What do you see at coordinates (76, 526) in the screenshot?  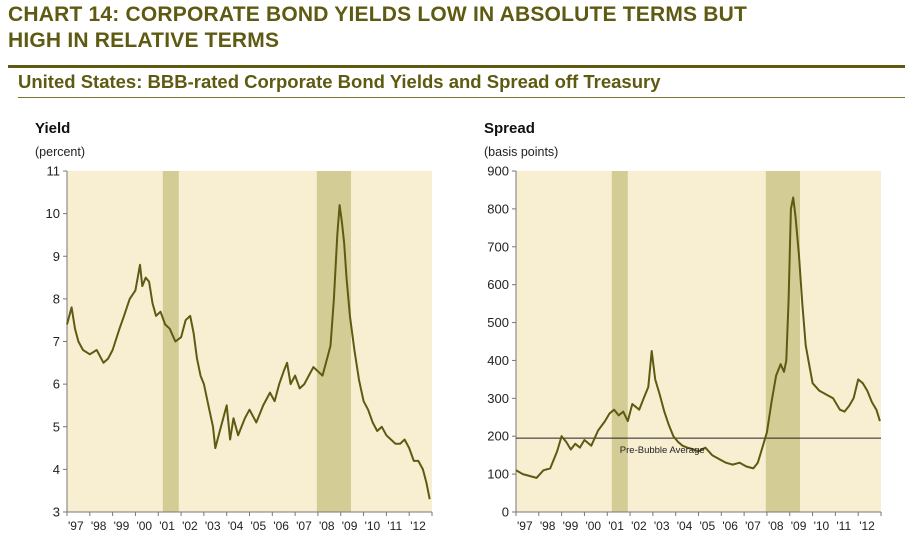 I see `yield-x-tick-label: '97` at bounding box center [76, 526].